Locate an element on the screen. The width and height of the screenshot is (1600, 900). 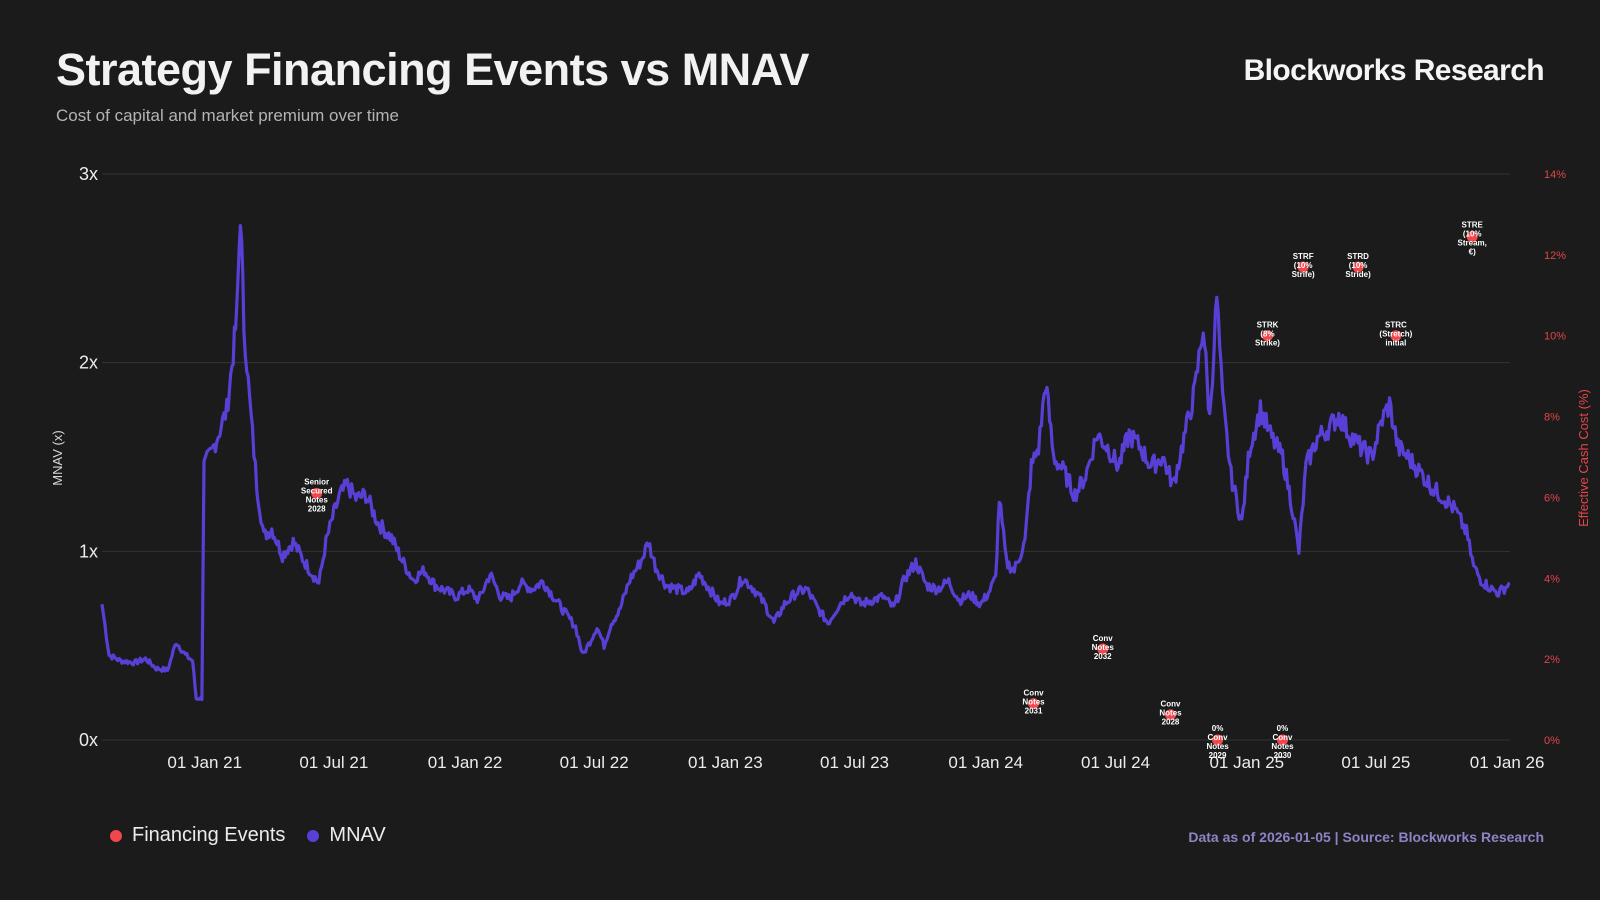
event-label: Strife) is located at coordinates (1303, 274).